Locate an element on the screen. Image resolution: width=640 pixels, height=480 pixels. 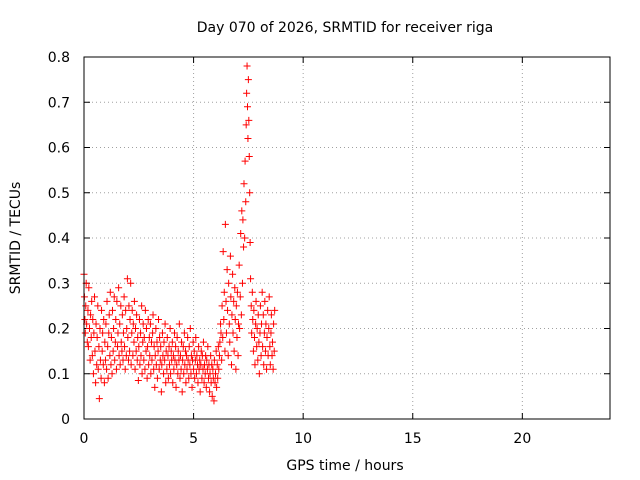
x-tick-label: 5 is located at coordinates (193, 439).